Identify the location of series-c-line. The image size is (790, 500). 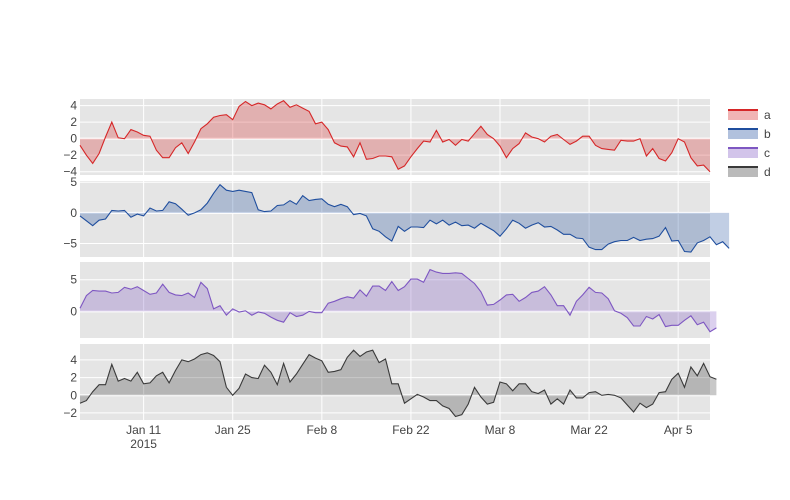
(398, 300).